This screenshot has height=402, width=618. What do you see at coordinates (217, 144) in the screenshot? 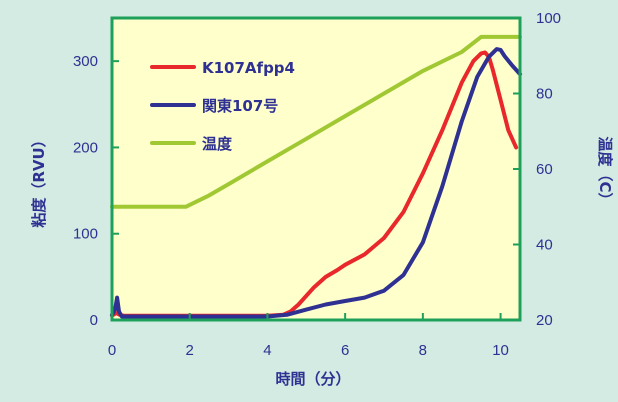
I see `legend-label-3: 温度` at bounding box center [217, 144].